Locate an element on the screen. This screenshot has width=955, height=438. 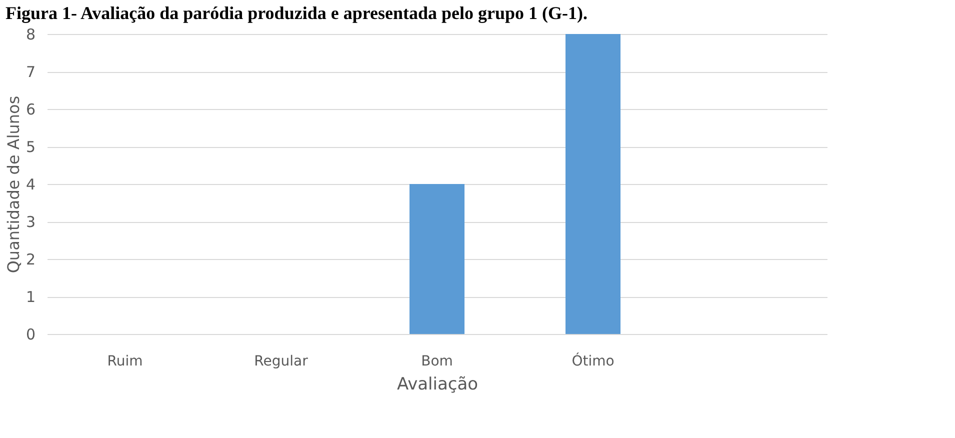
y-tick-label: 6 is located at coordinates (31, 109).